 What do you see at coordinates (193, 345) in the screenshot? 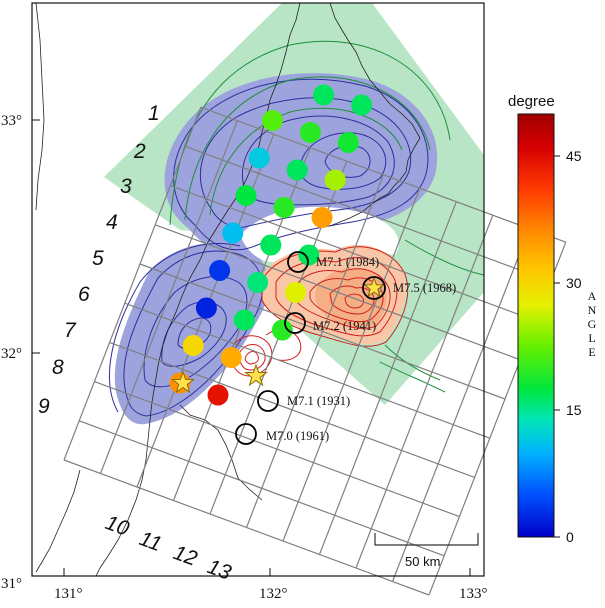
I see `angle-point-r8-c11` at bounding box center [193, 345].